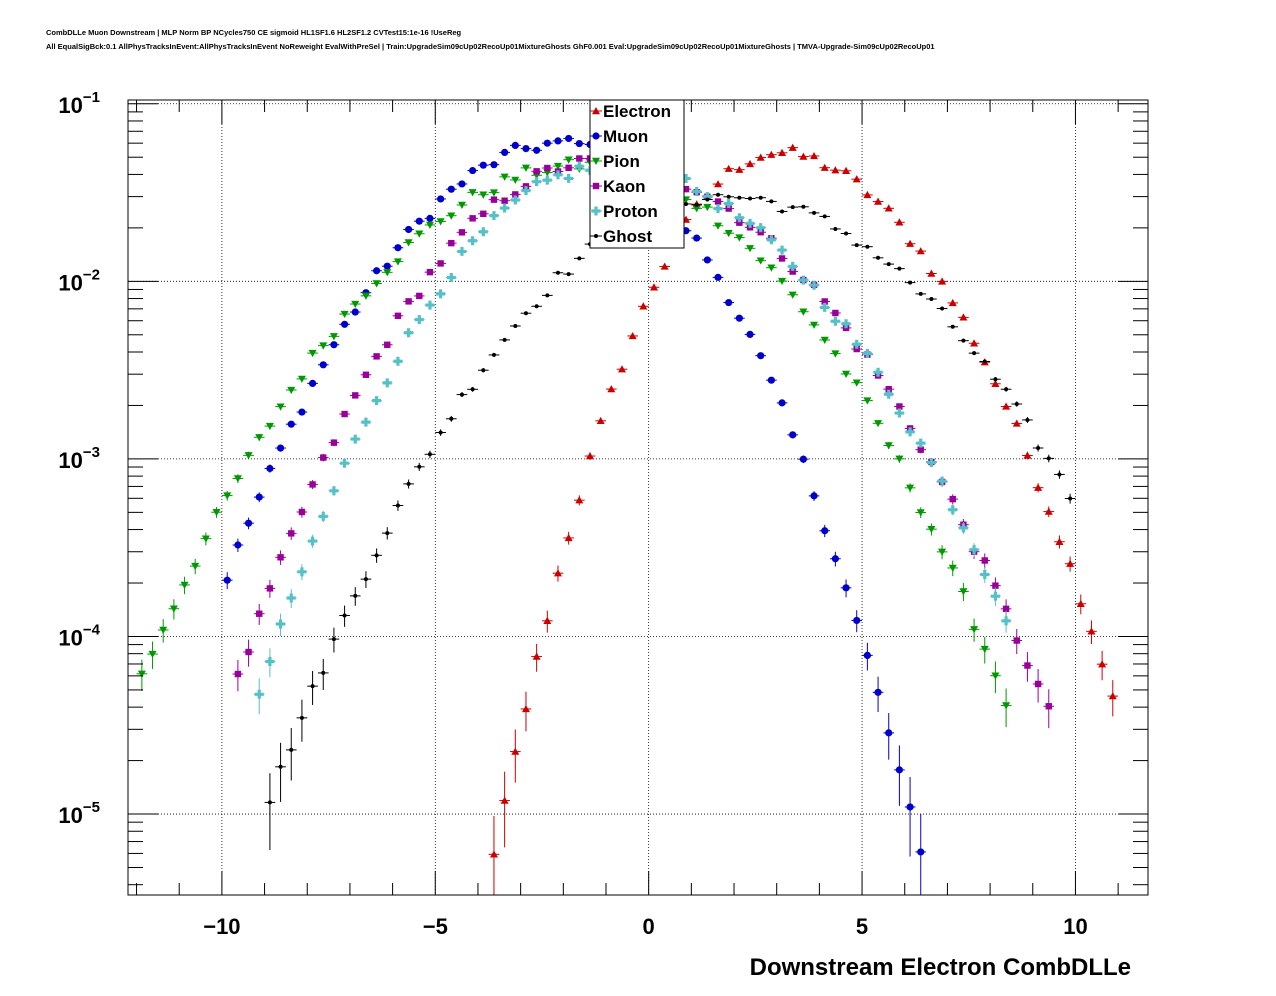 The height and width of the screenshot is (996, 1276). What do you see at coordinates (615, 161) in the screenshot?
I see `legend-entry-pion: Pion` at bounding box center [615, 161].